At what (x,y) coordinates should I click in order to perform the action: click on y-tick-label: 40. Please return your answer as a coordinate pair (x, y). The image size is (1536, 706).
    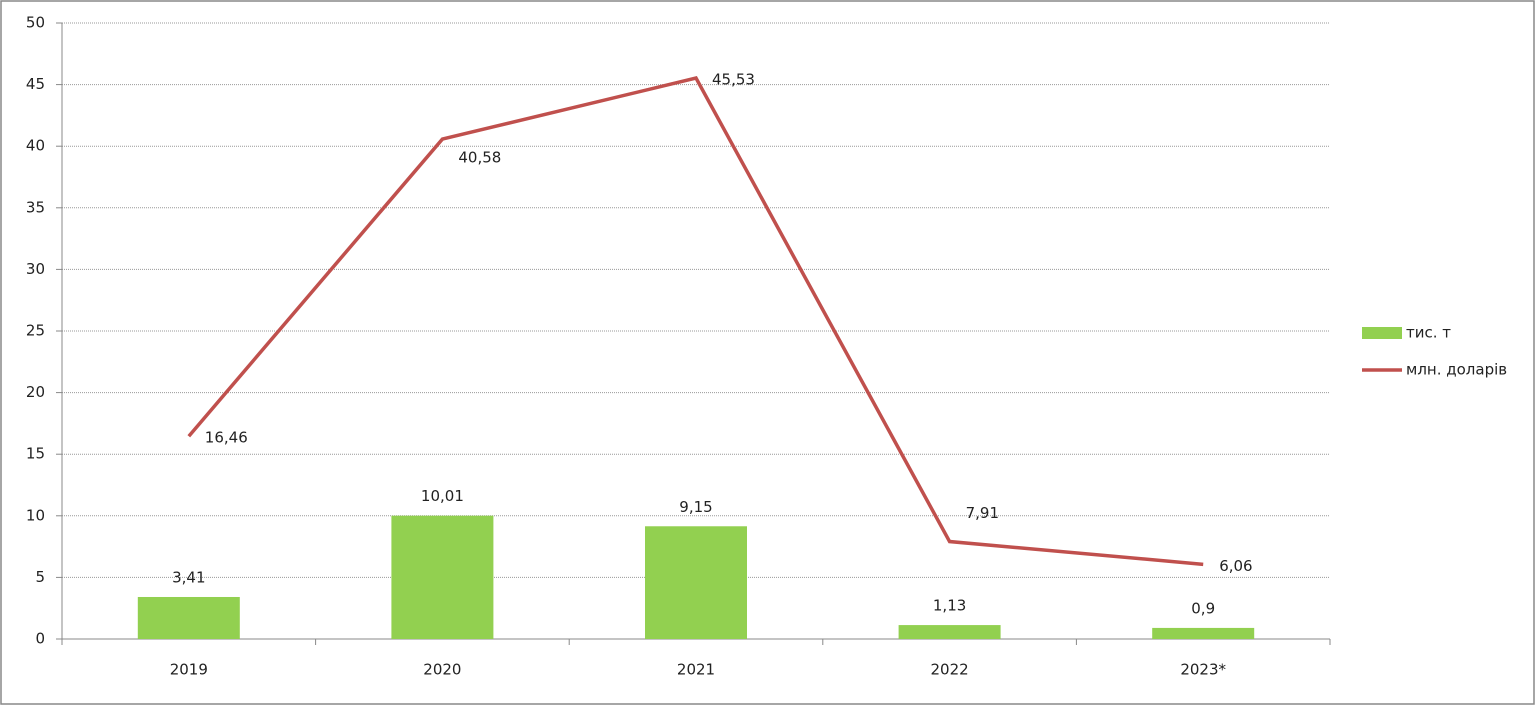
    Looking at the image, I should click on (35, 146).